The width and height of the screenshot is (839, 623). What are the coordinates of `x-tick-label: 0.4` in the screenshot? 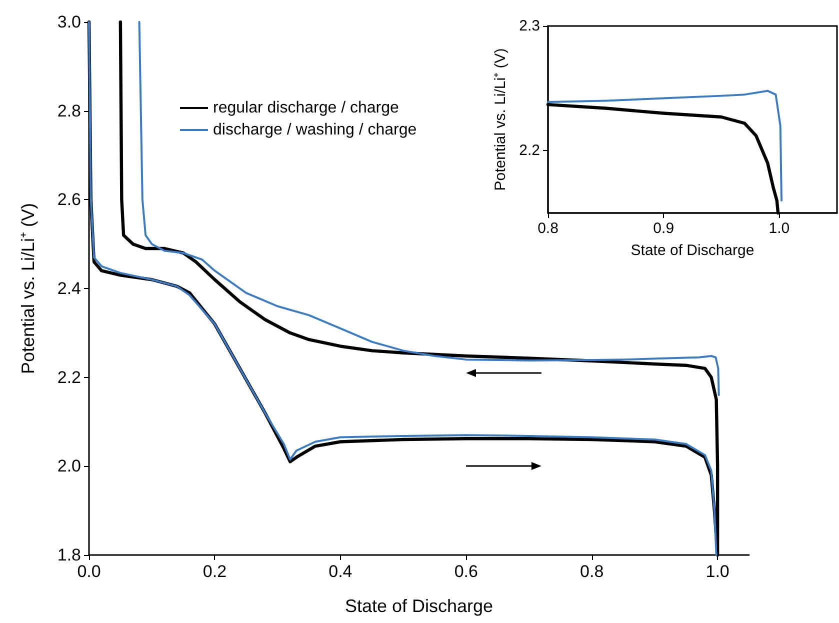 It's located at (340, 571).